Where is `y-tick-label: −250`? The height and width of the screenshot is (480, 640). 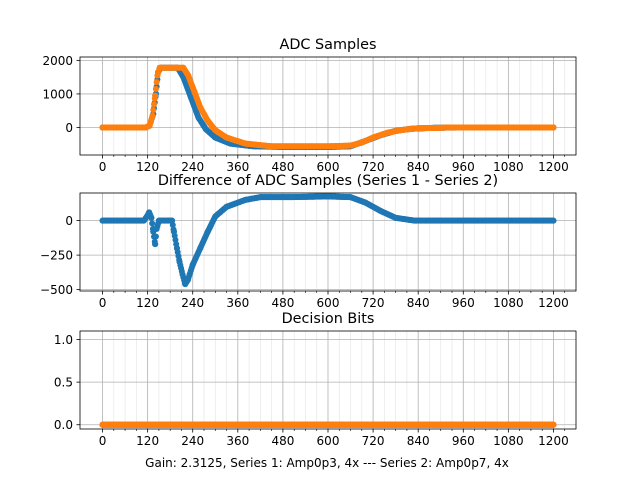 y-tick-label: −250 is located at coordinates (56, 256).